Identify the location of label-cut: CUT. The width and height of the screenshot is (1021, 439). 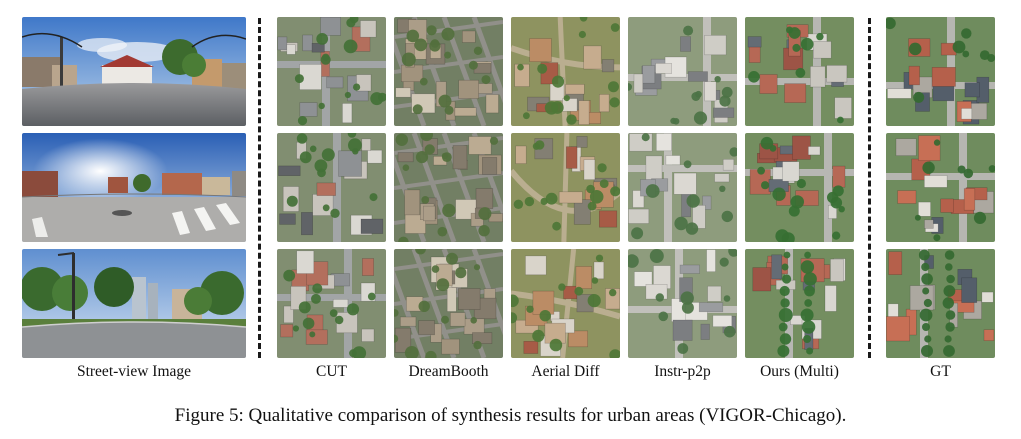
(331, 371).